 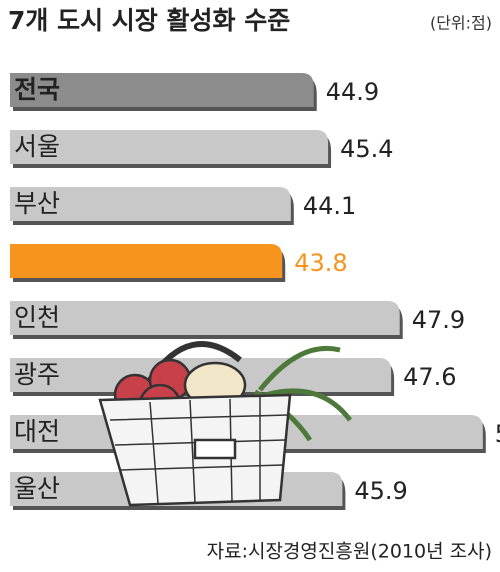 What do you see at coordinates (320, 263) in the screenshot?
I see `value-label: 43.8` at bounding box center [320, 263].